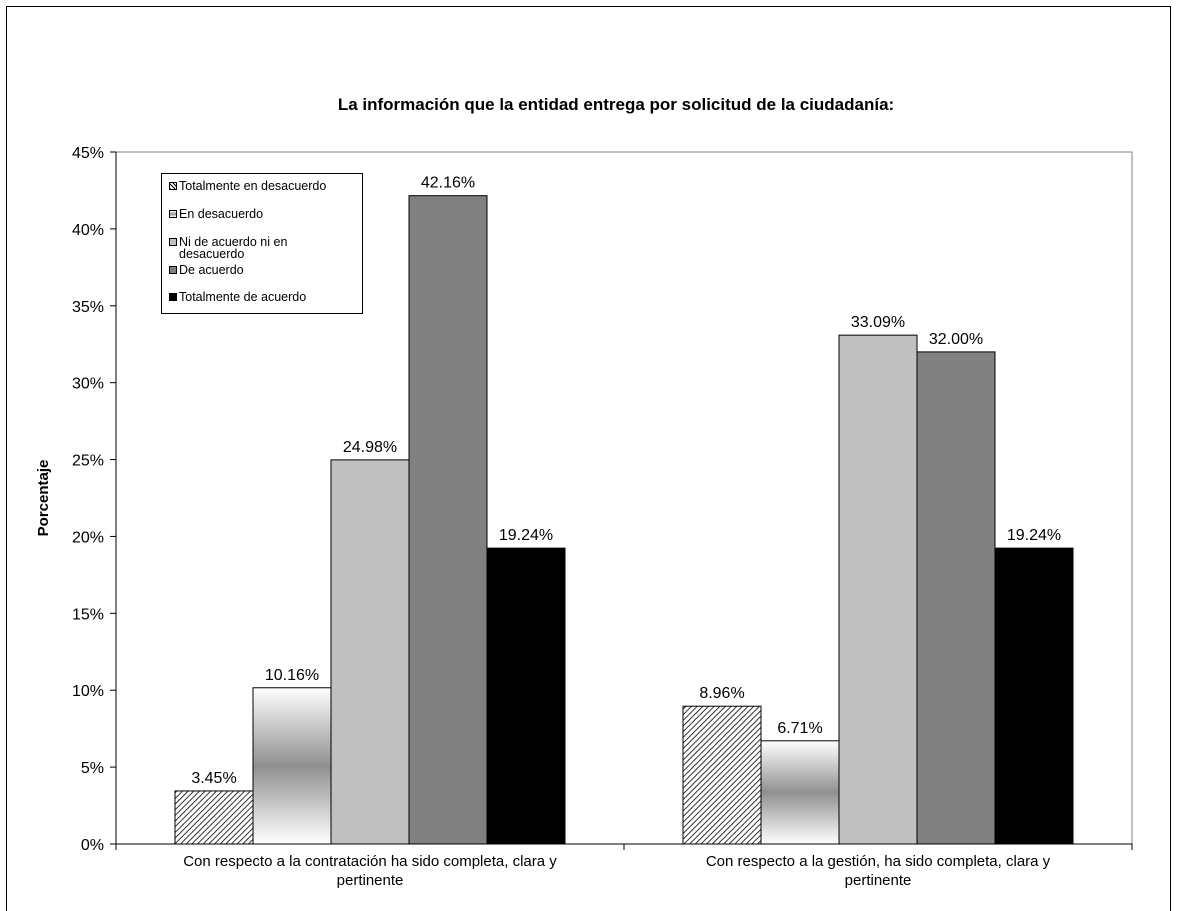 Image resolution: width=1178 pixels, height=911 pixels. I want to click on legend-label: Totalmente de acuerdo, so click(242, 297).